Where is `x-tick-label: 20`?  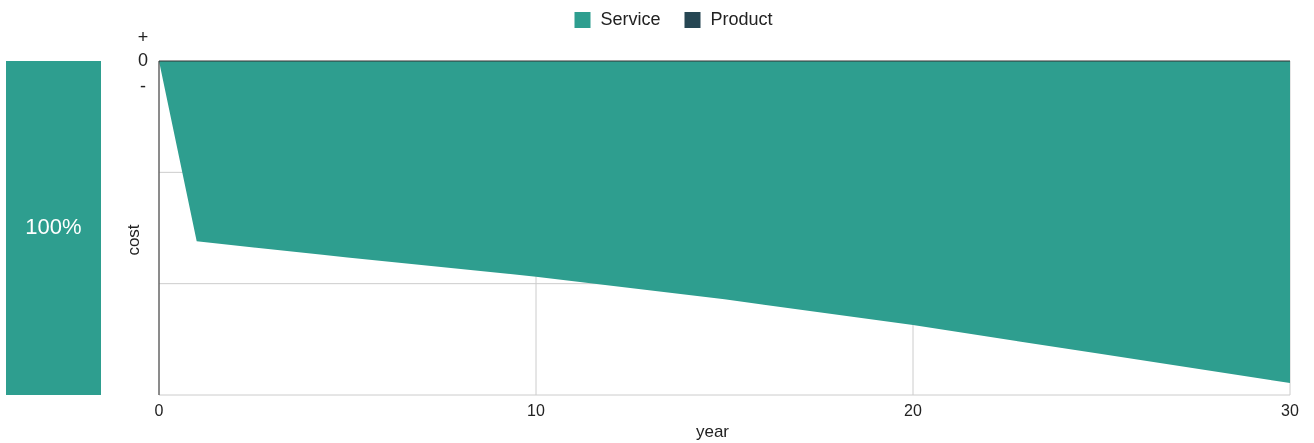 x-tick-label: 20 is located at coordinates (913, 410).